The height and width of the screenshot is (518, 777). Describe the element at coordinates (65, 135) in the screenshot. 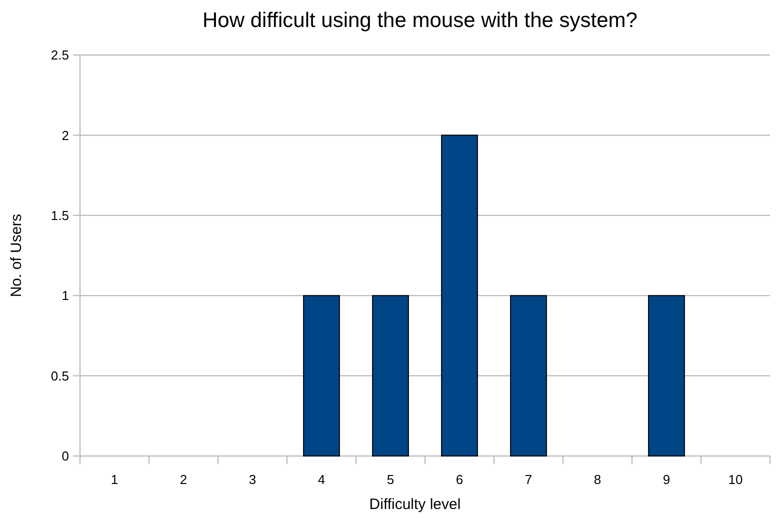

I see `y-tick-label: 2` at that location.